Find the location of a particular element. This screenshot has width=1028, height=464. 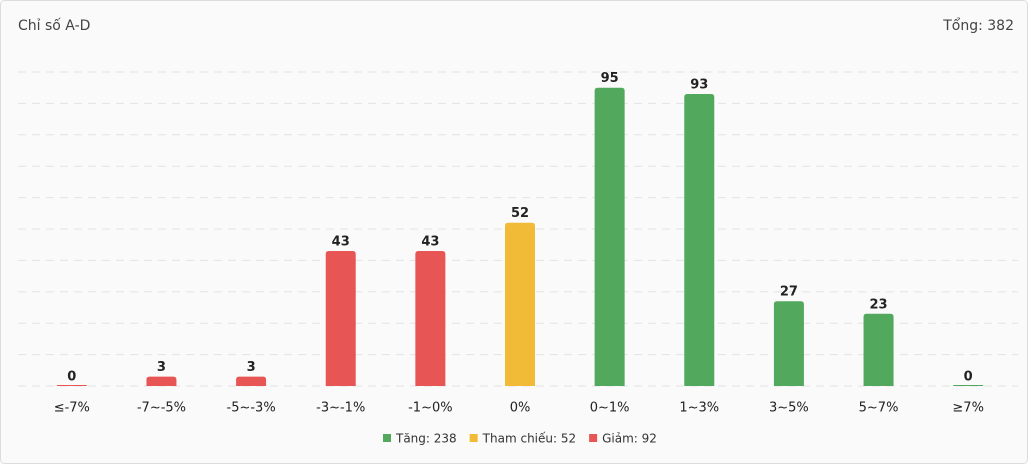

x-tick-label: 5~7% is located at coordinates (879, 408).